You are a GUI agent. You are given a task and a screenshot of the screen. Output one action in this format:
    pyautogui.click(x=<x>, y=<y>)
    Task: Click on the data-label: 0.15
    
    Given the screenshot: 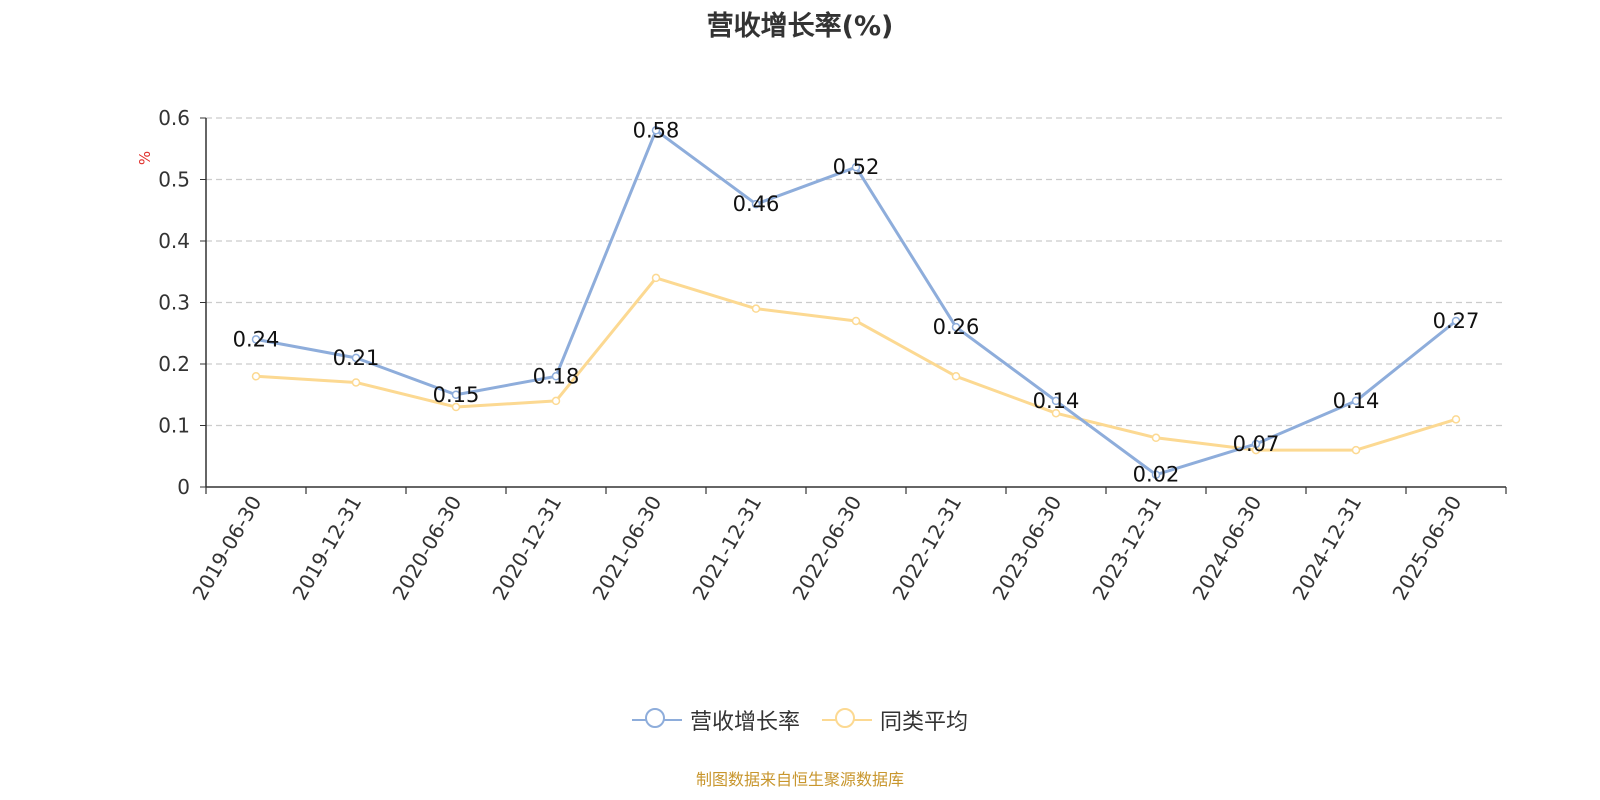 What is the action you would take?
    pyautogui.click(x=456, y=395)
    